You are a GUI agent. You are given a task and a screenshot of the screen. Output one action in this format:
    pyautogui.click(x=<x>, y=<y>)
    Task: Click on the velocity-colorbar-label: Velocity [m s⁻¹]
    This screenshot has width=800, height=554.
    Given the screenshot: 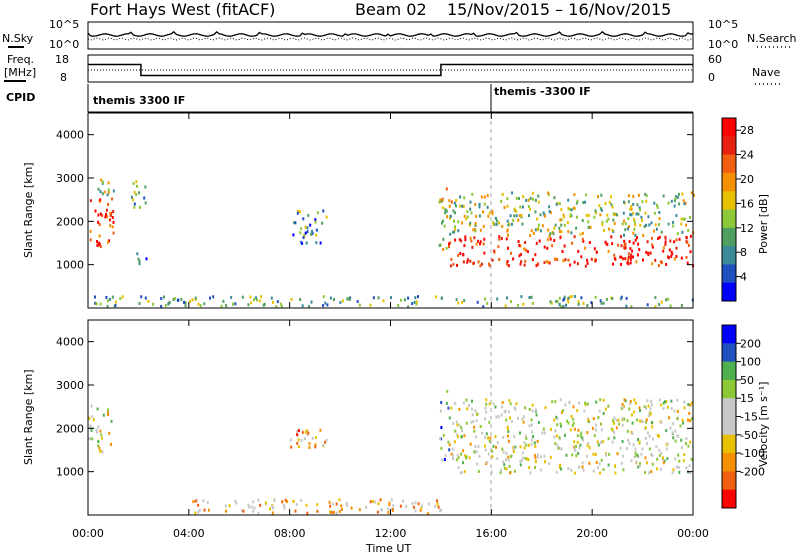 What is the action you would take?
    pyautogui.click(x=763, y=424)
    